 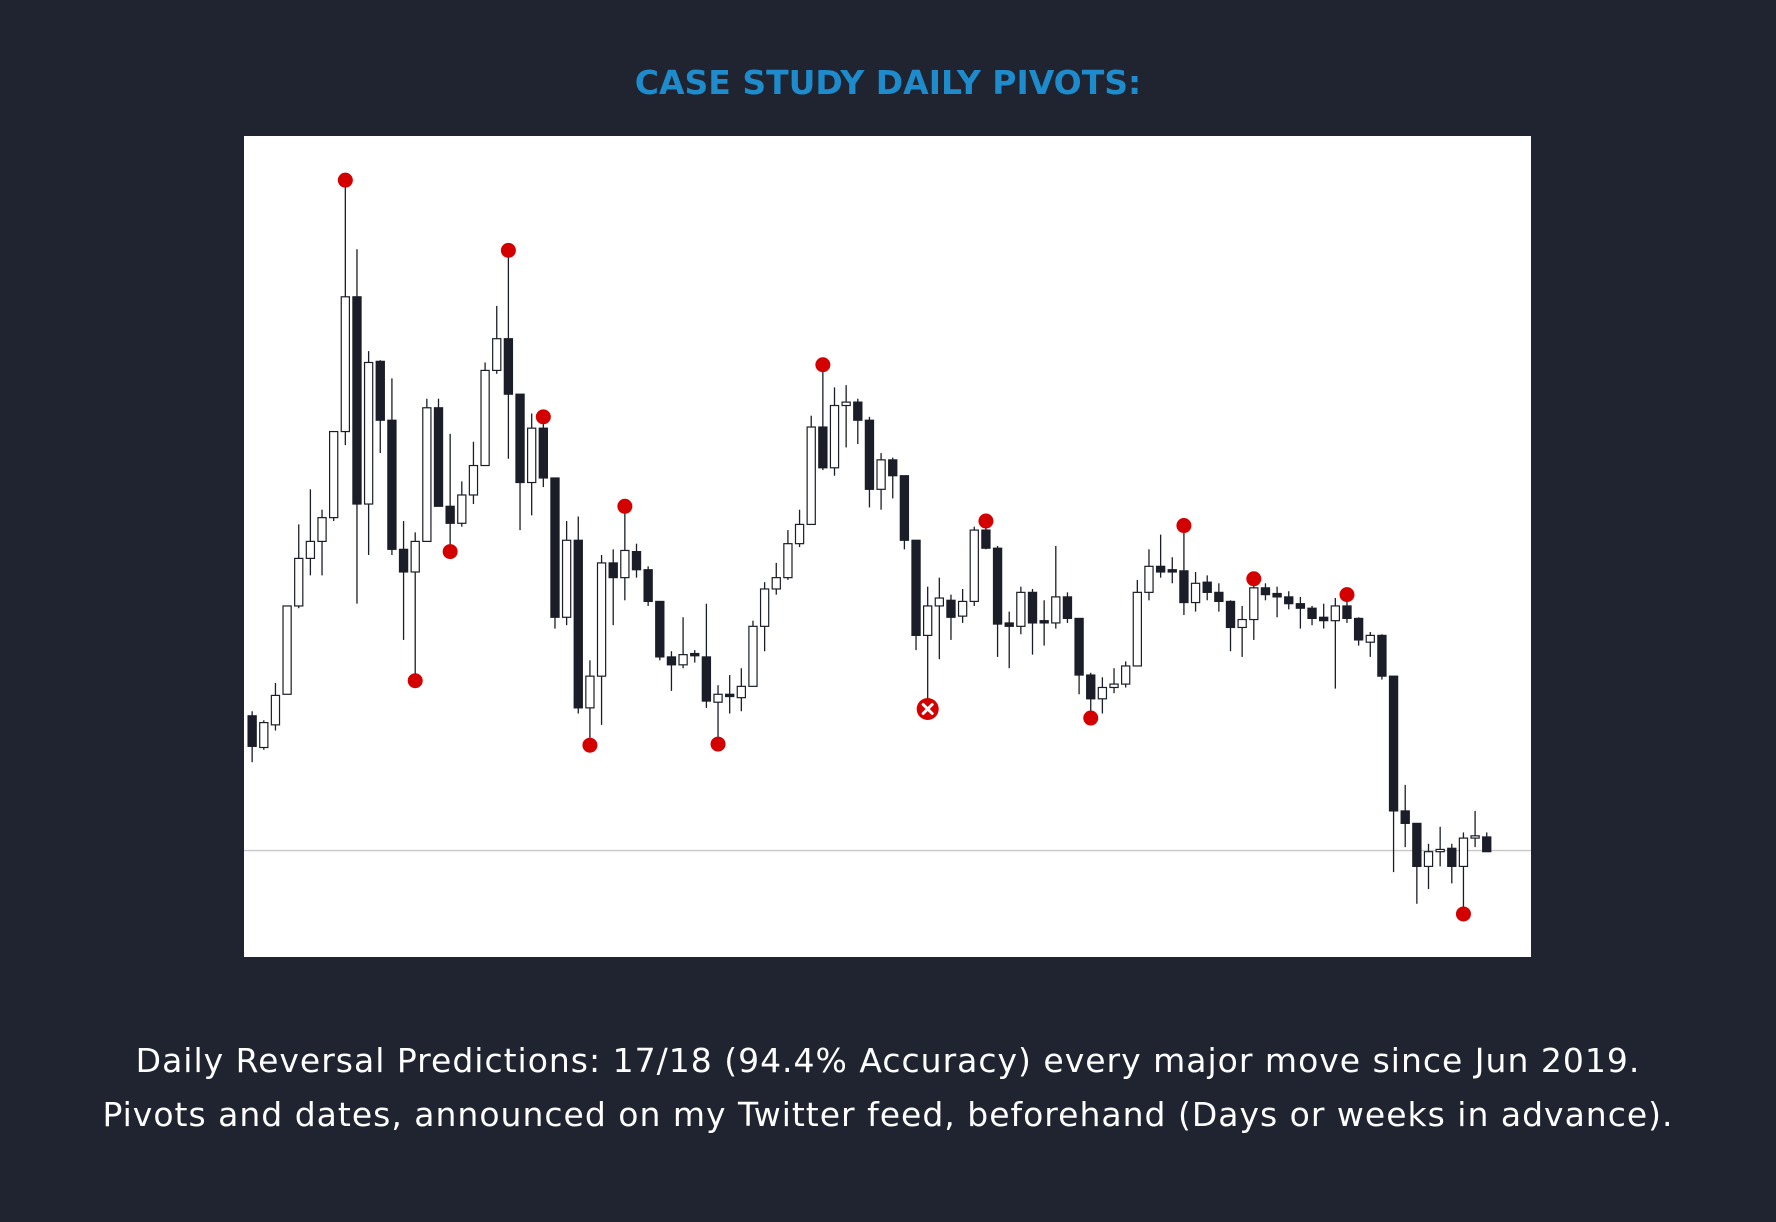 What do you see at coordinates (927, 709) in the screenshot?
I see `missed-cross` at bounding box center [927, 709].